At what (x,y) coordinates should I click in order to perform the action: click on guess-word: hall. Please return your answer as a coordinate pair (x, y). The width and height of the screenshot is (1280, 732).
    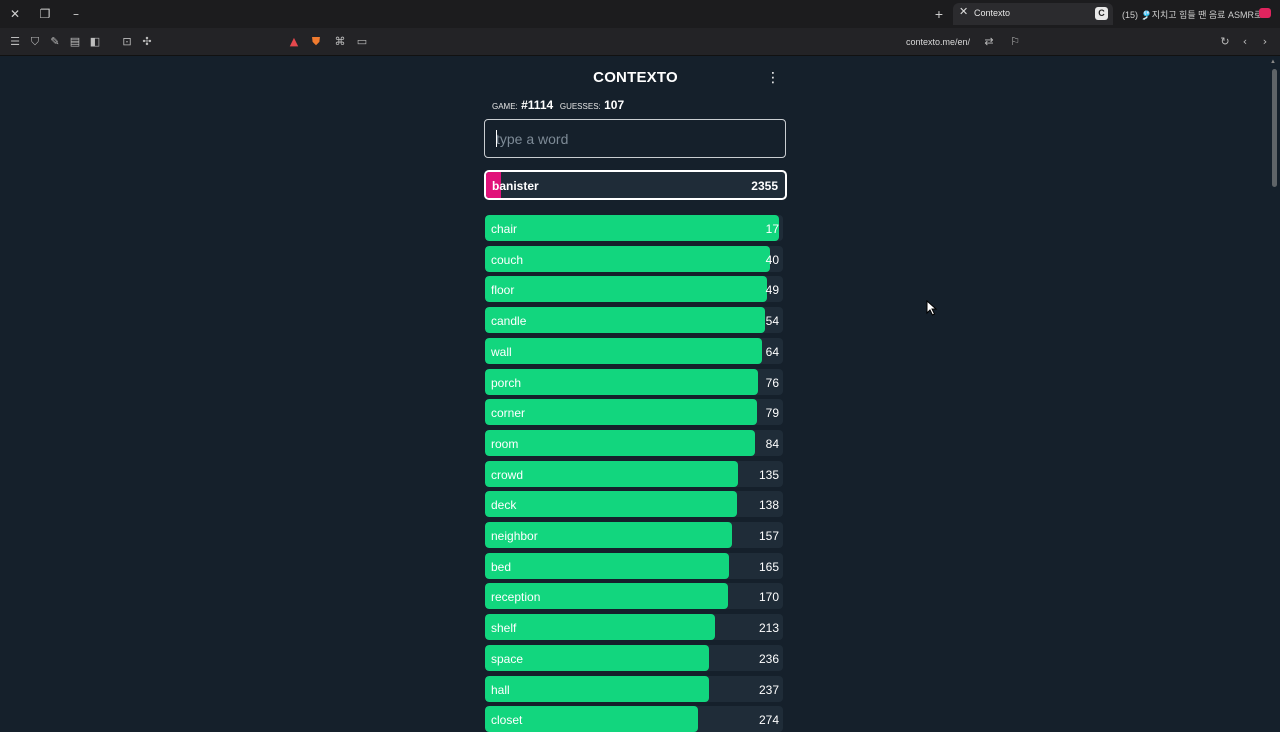
    Looking at the image, I should click on (500, 689).